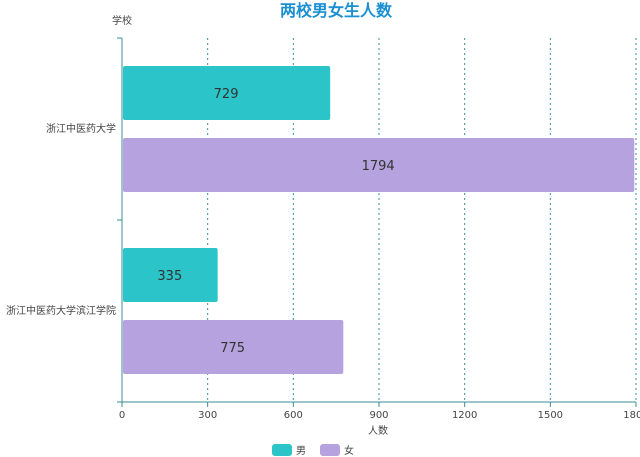  Describe the element at coordinates (631, 415) in the screenshot. I see `x-tick-label: 1800` at that location.